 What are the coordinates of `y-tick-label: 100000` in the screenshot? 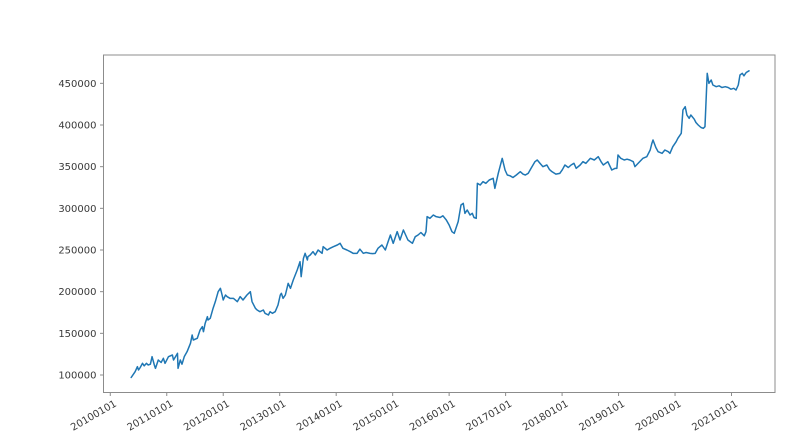 It's located at (77, 376).